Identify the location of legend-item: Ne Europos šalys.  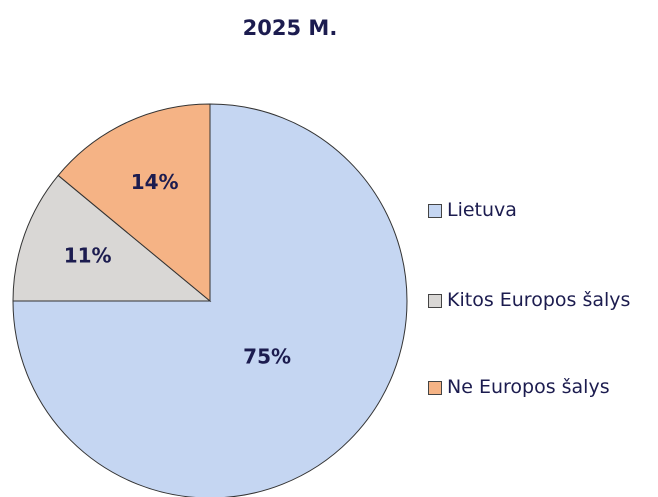
(536, 387).